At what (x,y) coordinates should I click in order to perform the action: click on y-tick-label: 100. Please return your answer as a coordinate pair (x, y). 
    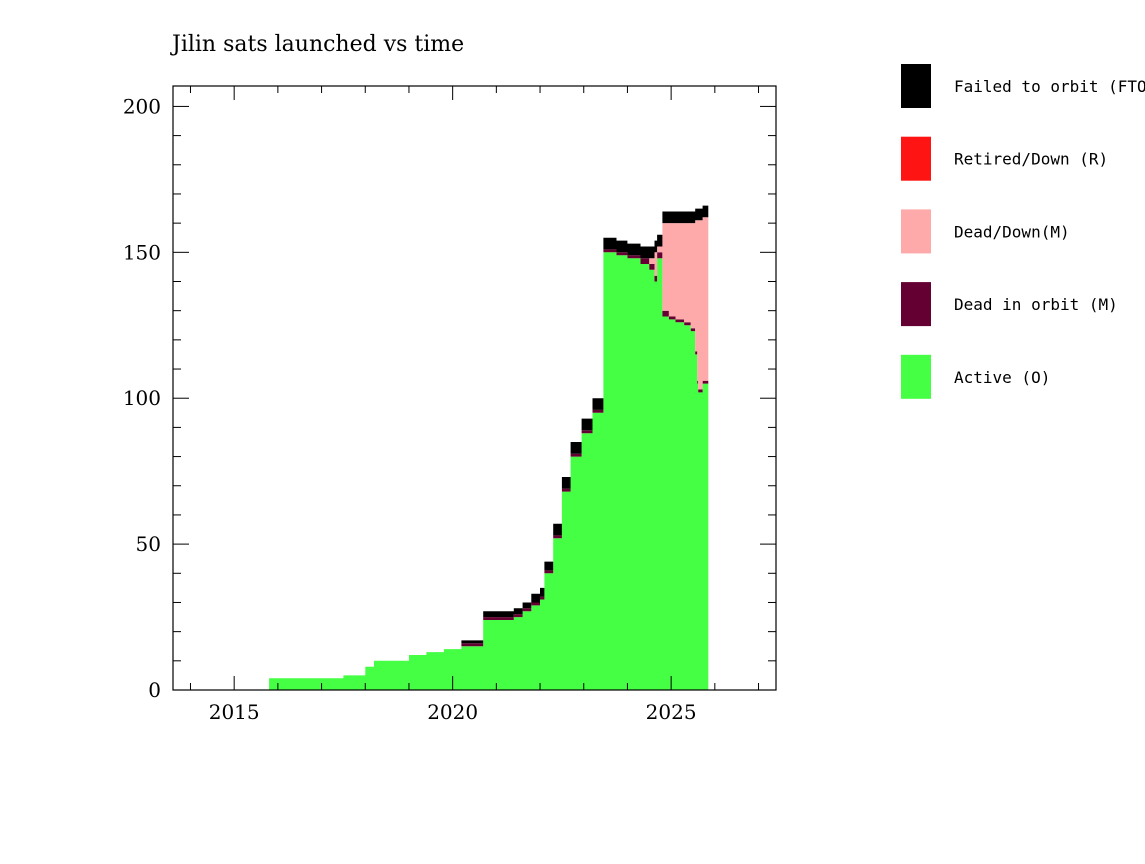
    Looking at the image, I should click on (142, 398).